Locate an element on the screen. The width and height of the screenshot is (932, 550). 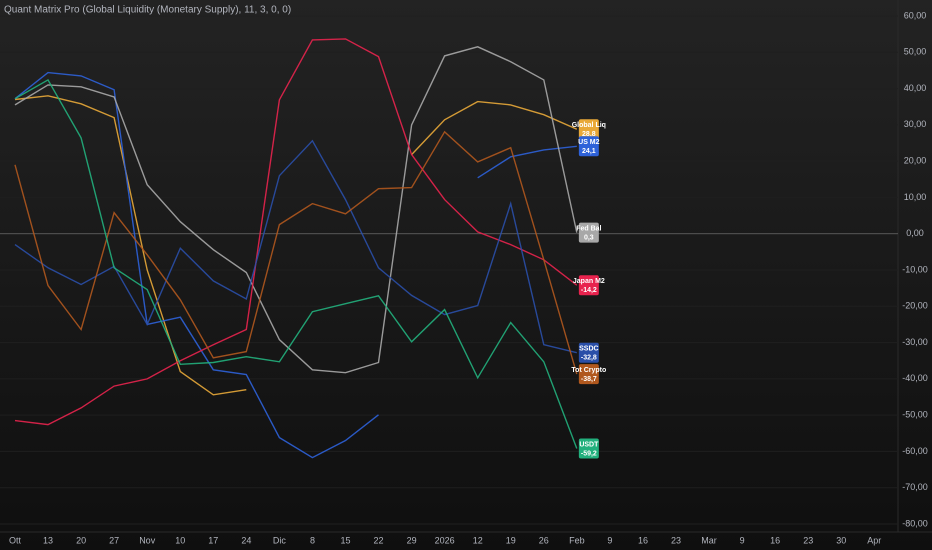
y-tick-label: 60,00 is located at coordinates (915, 15).